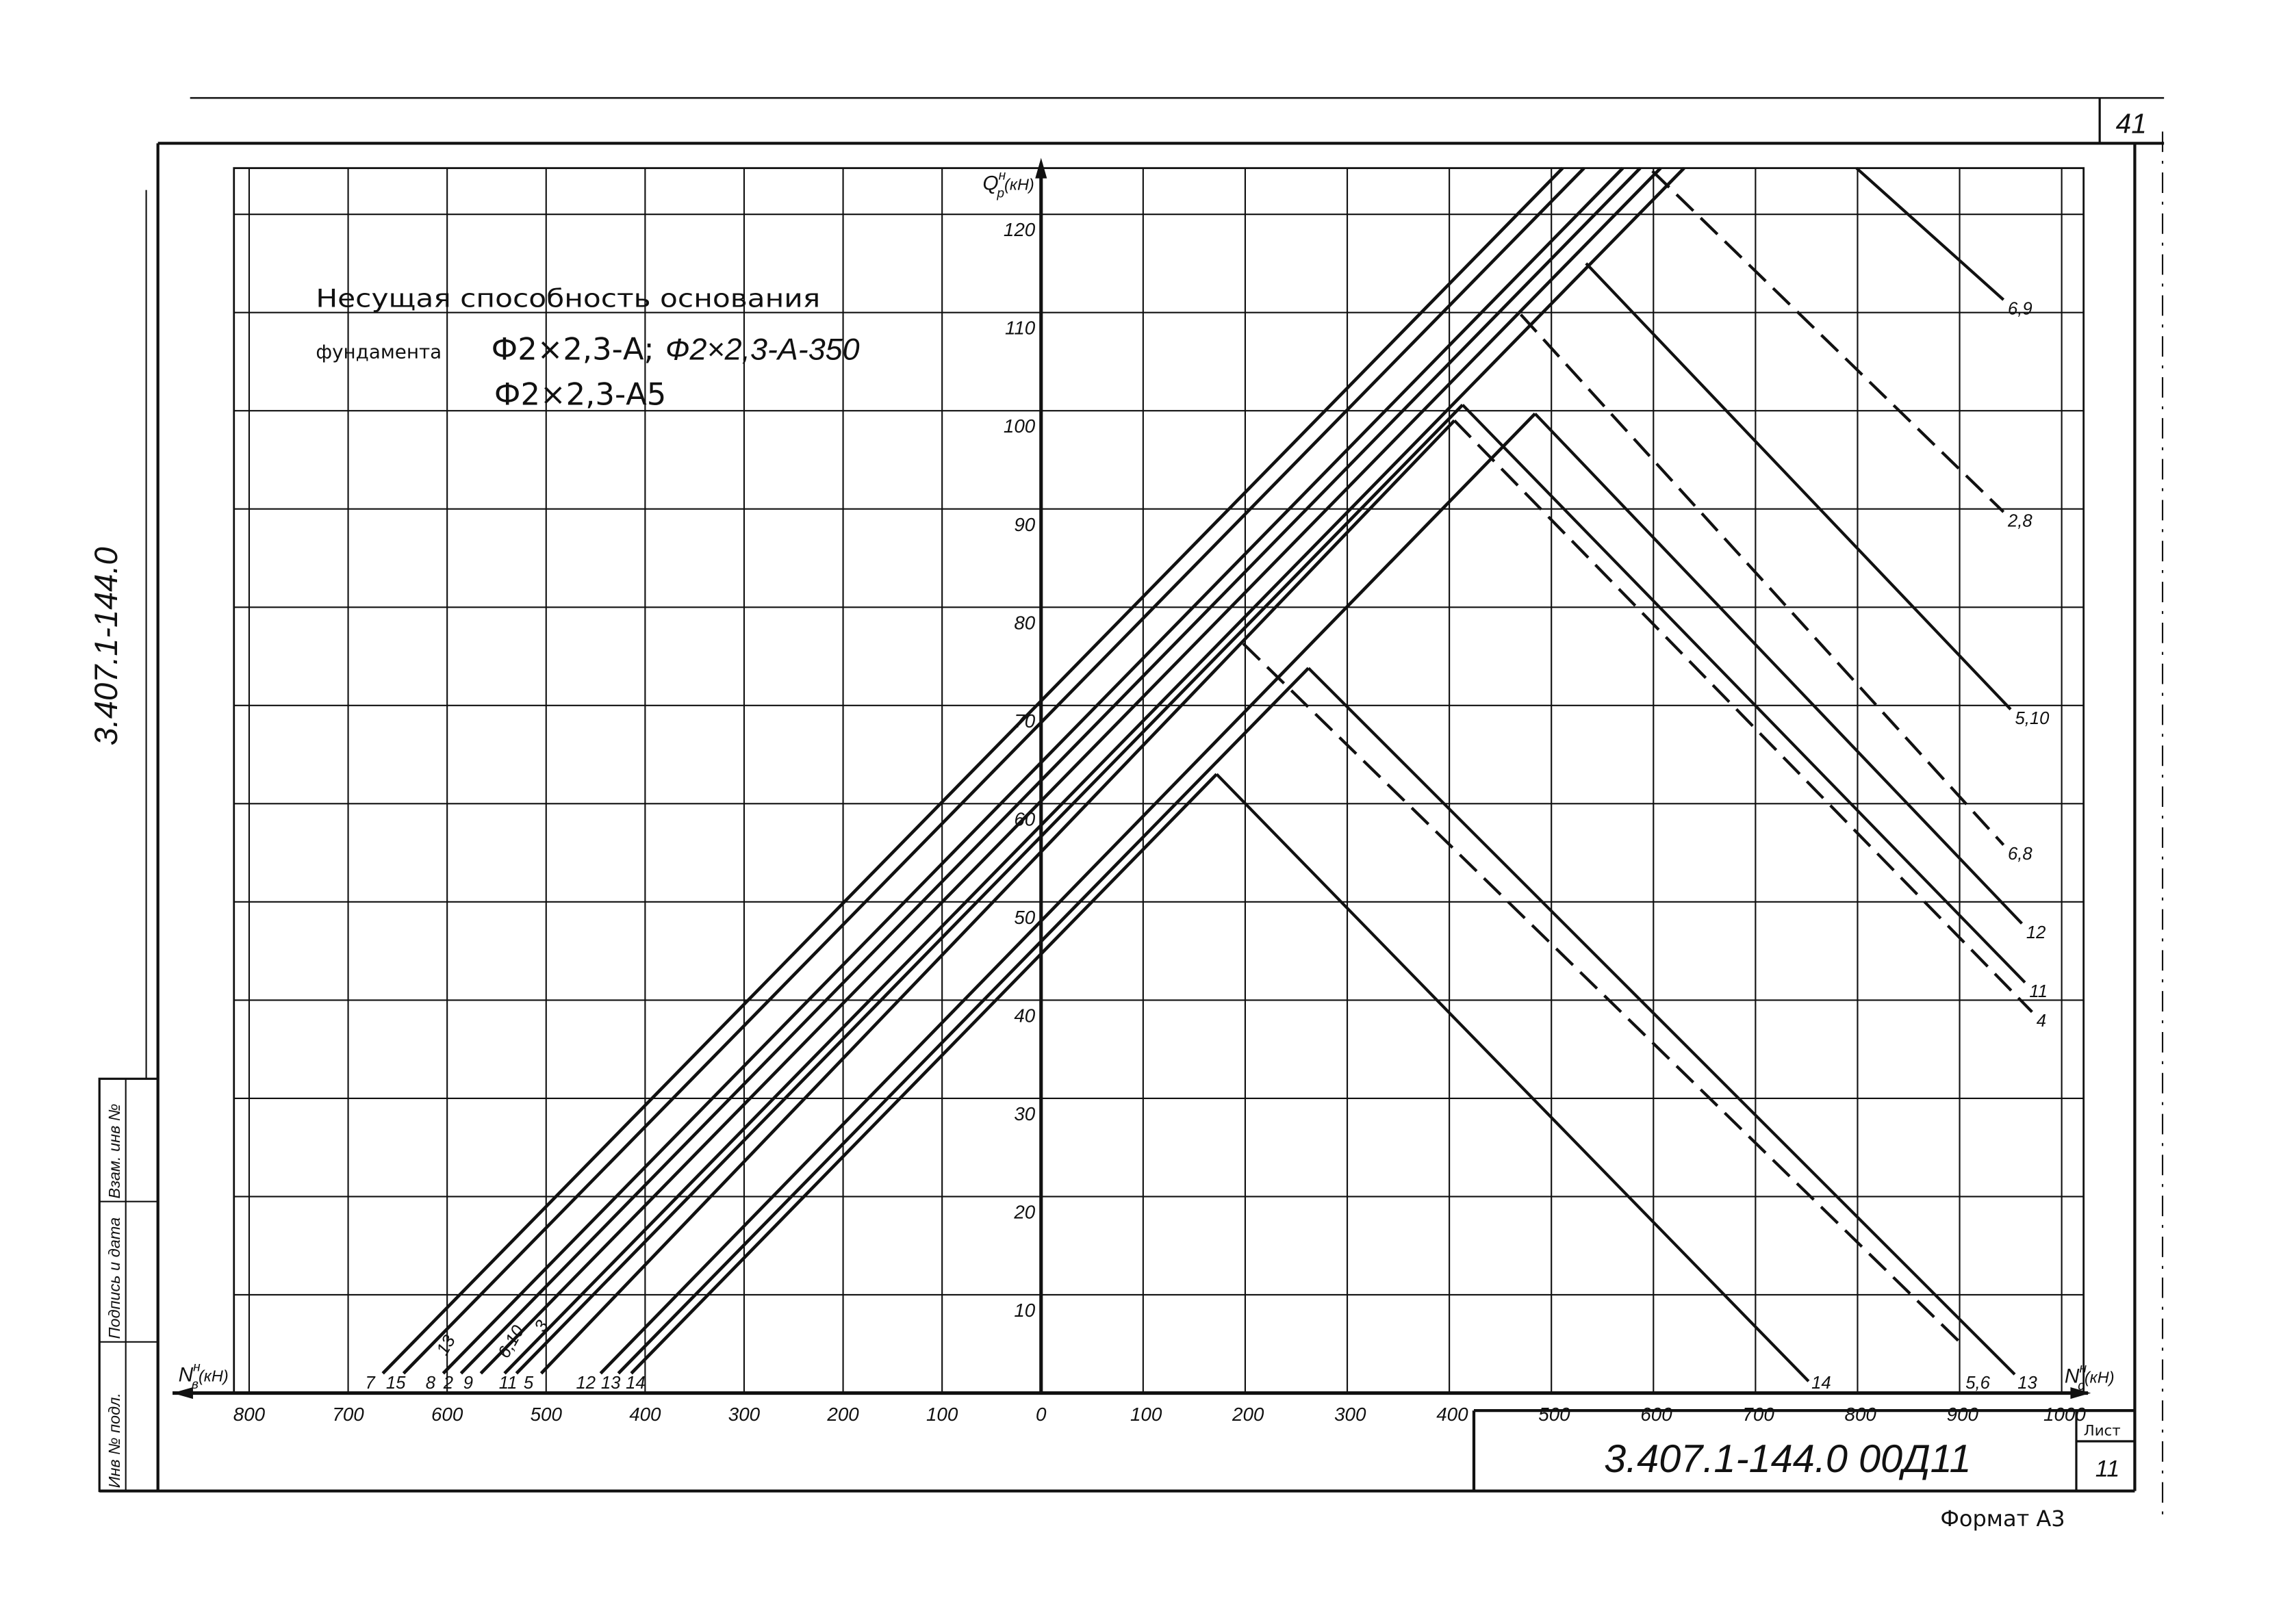 This screenshot has height=1624, width=2281. What do you see at coordinates (762, 348) in the screenshot?
I see `chart-title-line2-b: Ф2×2,3-А-350` at bounding box center [762, 348].